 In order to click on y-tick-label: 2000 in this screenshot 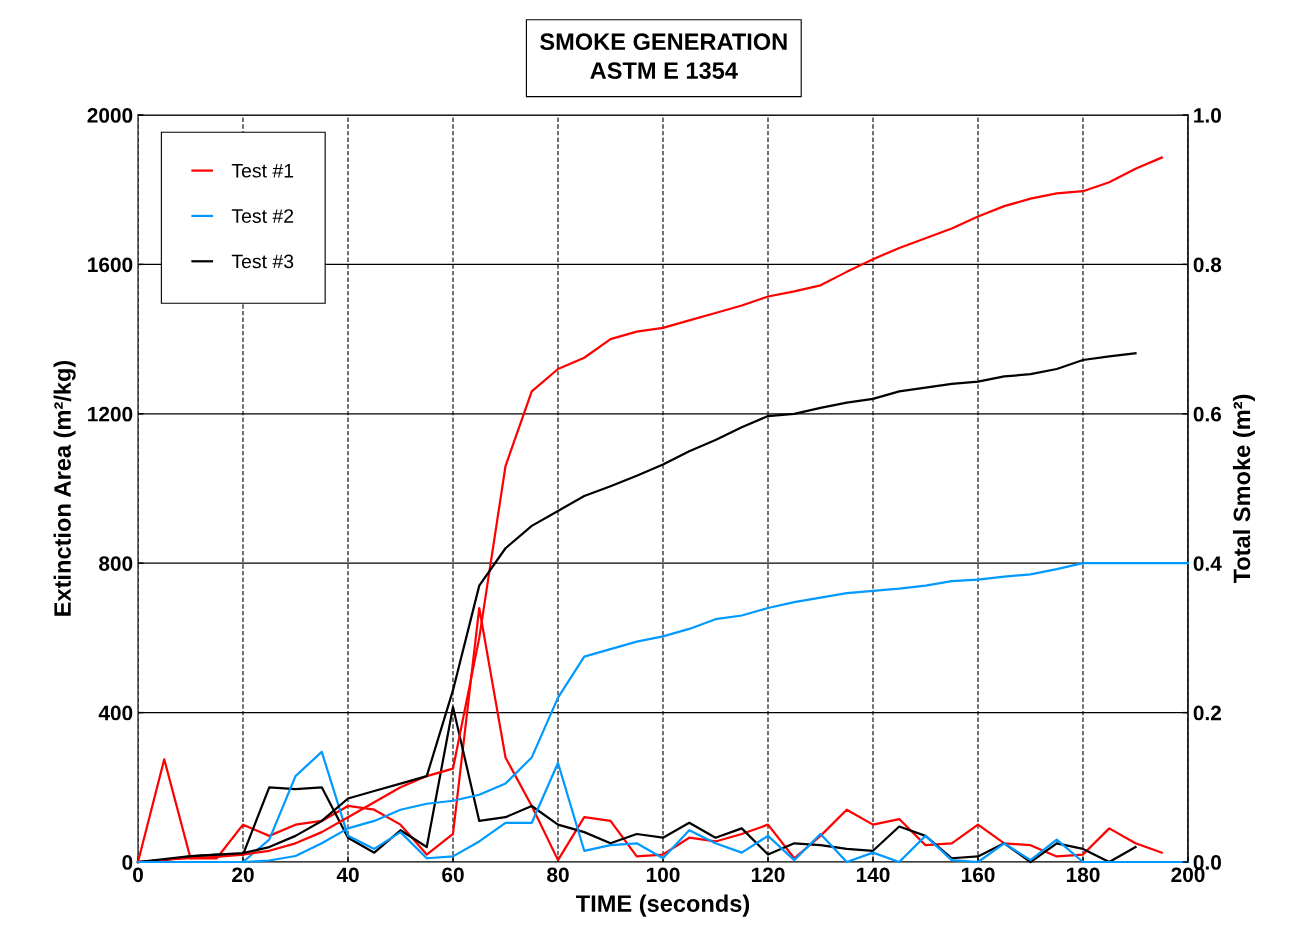, I will do `click(110, 115)`.